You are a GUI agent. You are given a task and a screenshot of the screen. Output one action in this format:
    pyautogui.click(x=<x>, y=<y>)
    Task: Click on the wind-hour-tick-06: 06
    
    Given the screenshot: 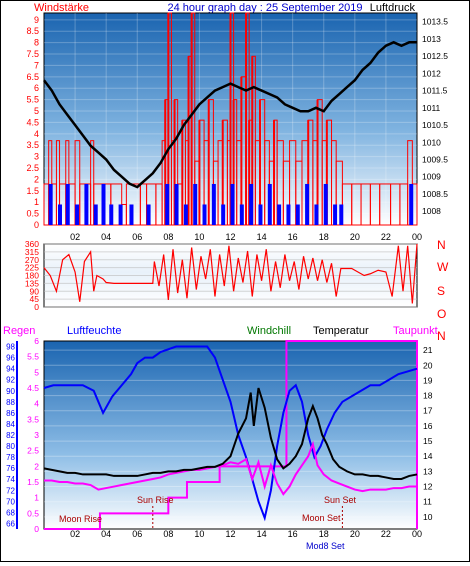 What is the action you would take?
    pyautogui.click(x=137, y=237)
    